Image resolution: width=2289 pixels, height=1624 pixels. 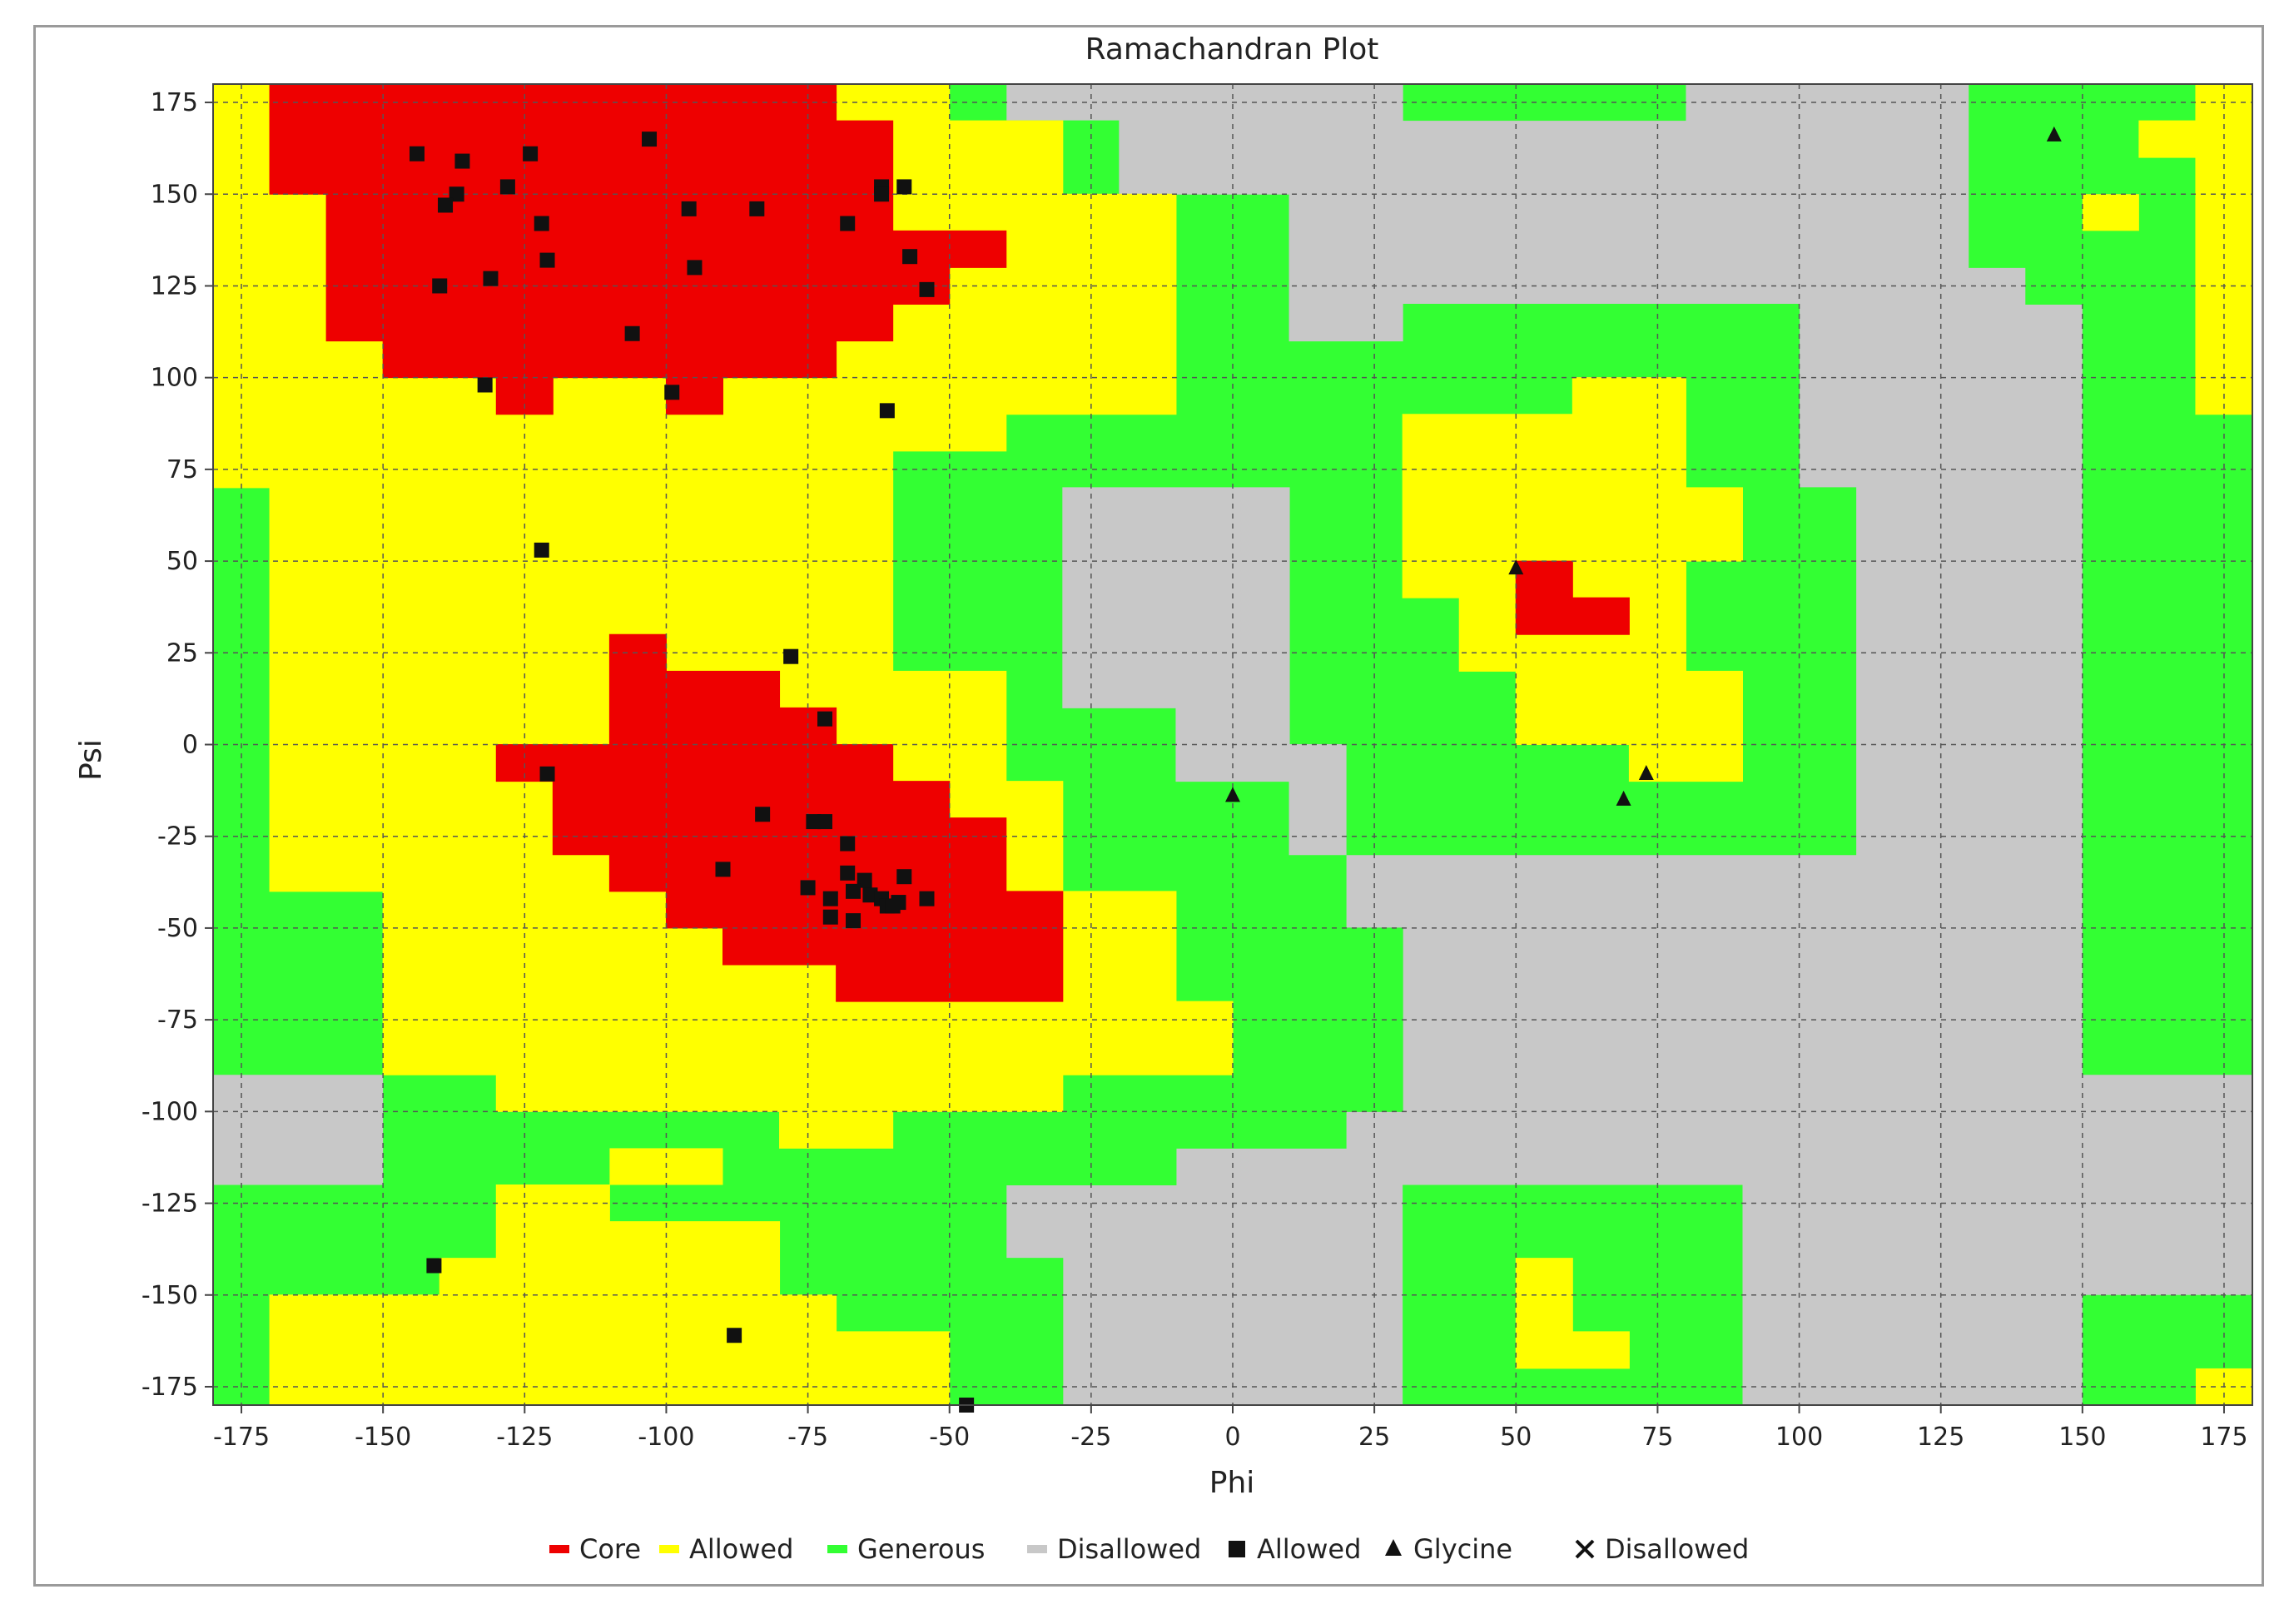 I want to click on x-tick-label: -175, so click(x=241, y=1438).